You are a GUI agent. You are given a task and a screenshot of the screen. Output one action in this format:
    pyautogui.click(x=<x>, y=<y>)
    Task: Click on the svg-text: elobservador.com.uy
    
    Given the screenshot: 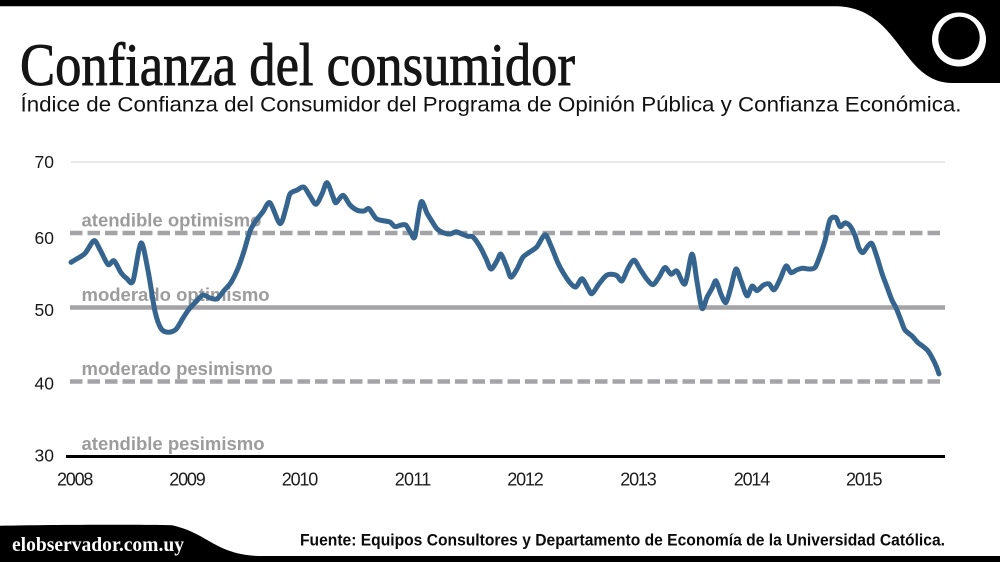 What is the action you would take?
    pyautogui.click(x=98, y=545)
    